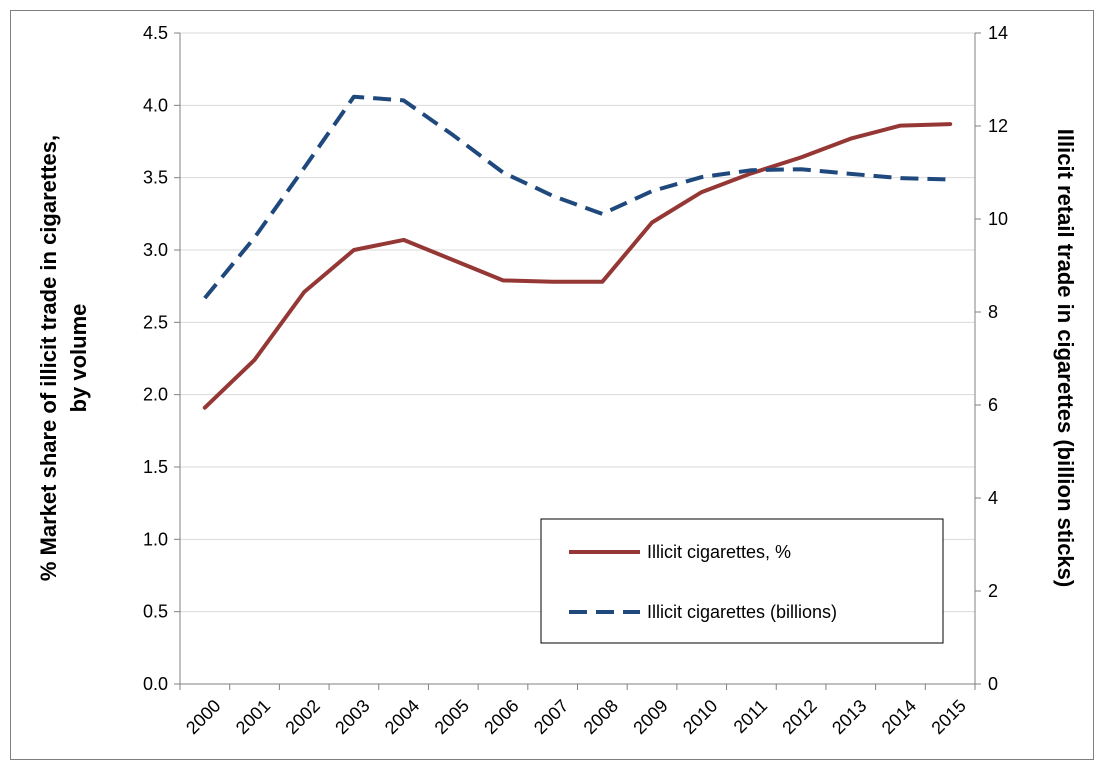 The height and width of the screenshot is (770, 1104). What do you see at coordinates (203, 717) in the screenshot?
I see `x-tick-label: 2000` at bounding box center [203, 717].